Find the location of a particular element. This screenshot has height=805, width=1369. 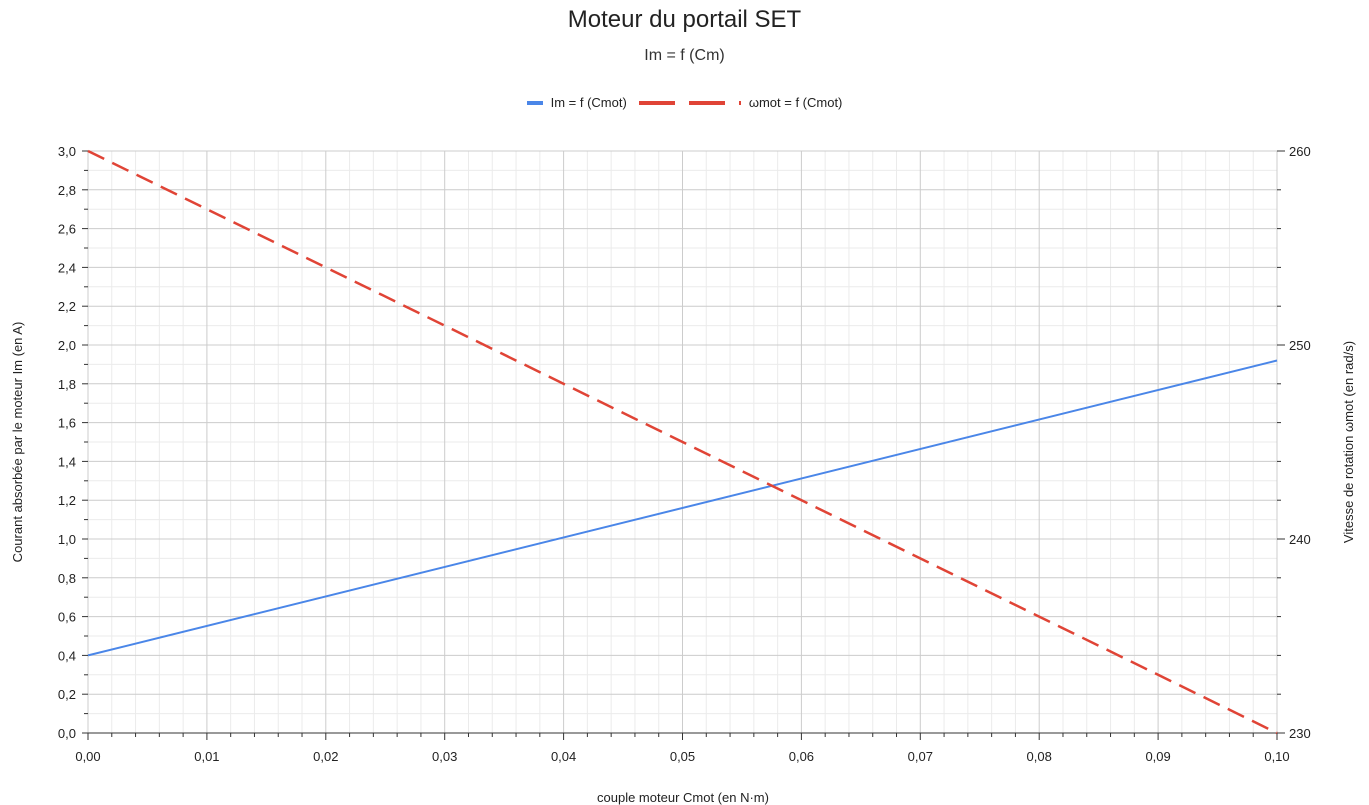

y-right-tick-label: 260 is located at coordinates (1300, 151).